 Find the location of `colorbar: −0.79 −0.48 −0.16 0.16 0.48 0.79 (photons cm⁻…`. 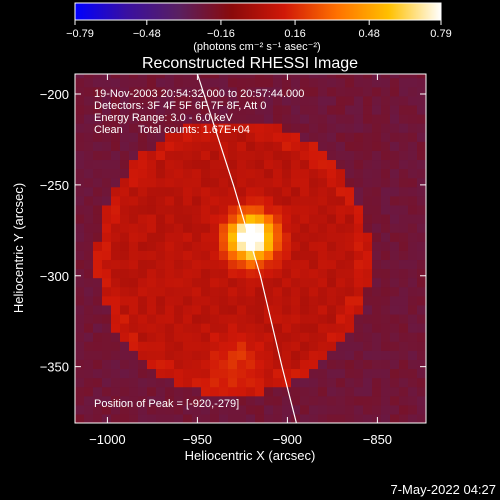

colorbar: −0.79 −0.48 −0.16 0.16 0.48 0.79 (photons cm⁻… is located at coordinates (259, 27).